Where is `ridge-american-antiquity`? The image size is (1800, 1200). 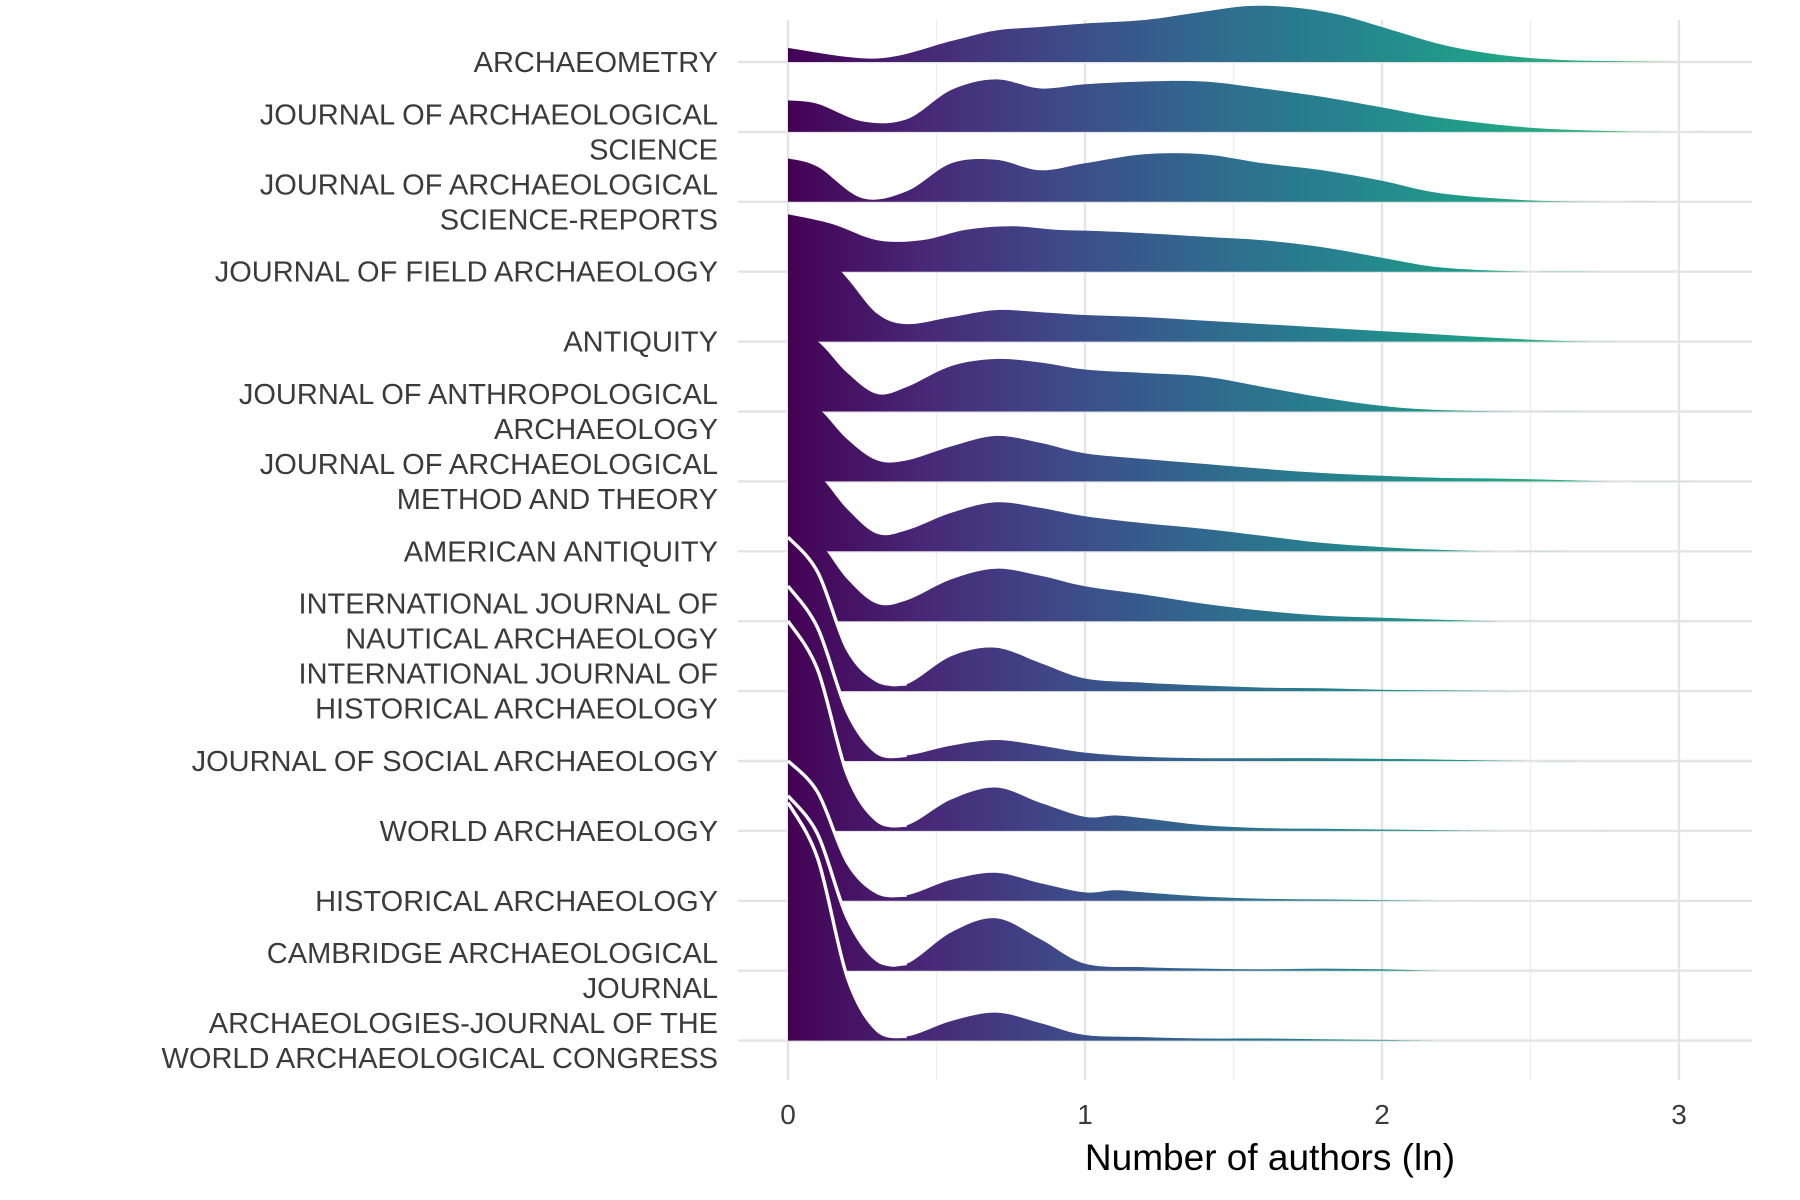 ridge-american-antiquity is located at coordinates (1263, 506).